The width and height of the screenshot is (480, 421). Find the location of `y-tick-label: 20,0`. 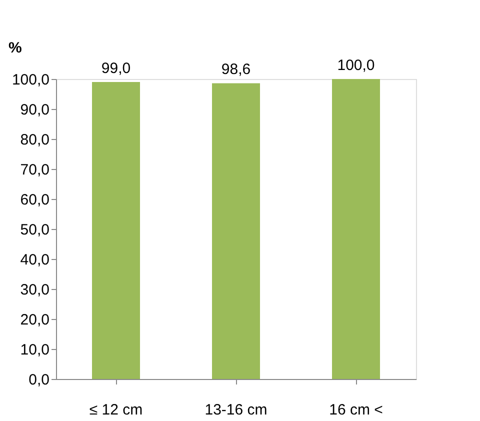

y-tick-label: 20,0 is located at coordinates (35, 320).